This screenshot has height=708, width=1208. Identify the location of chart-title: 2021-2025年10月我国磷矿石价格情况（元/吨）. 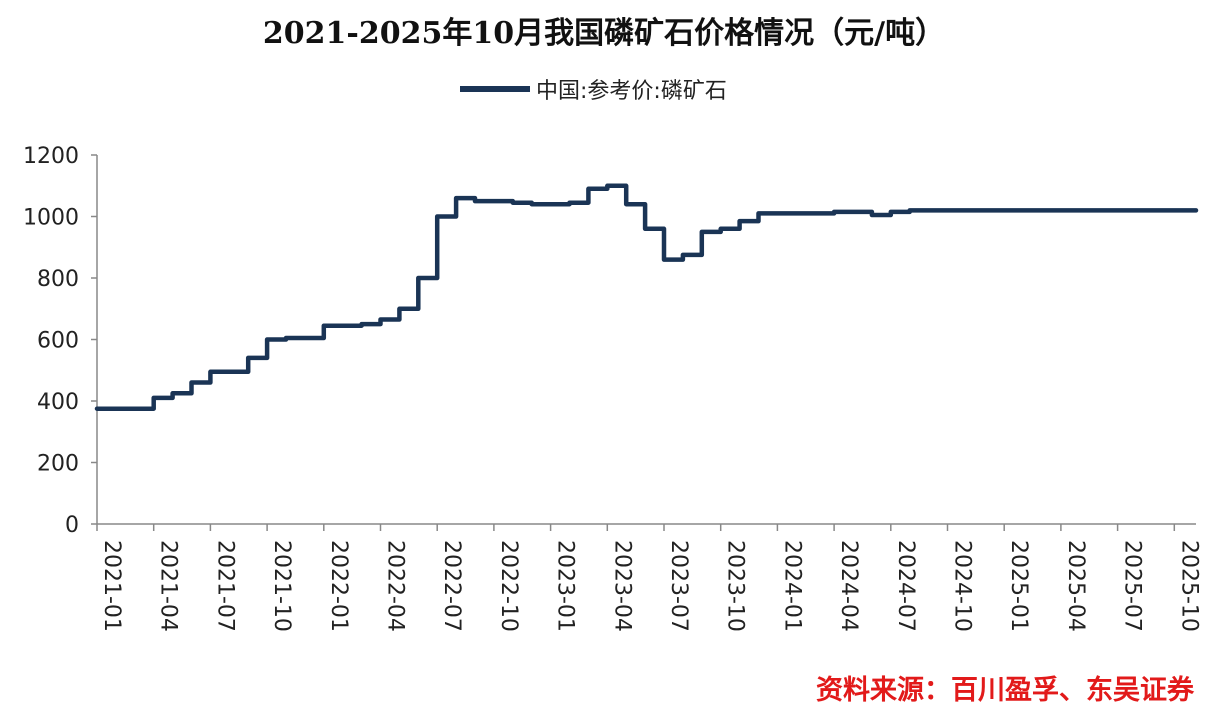
(604, 33).